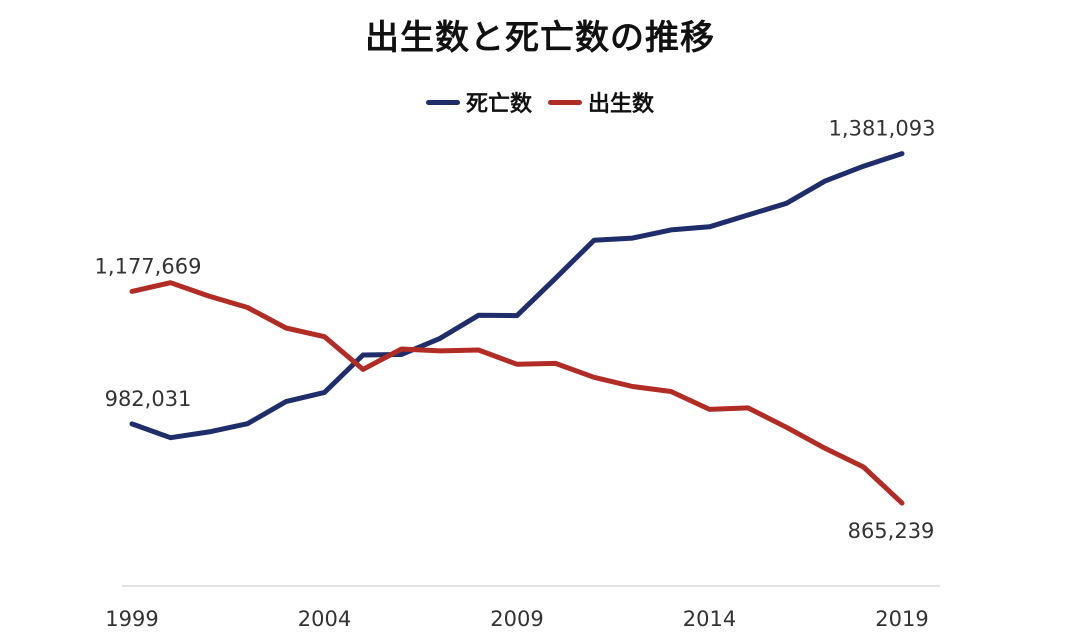 The height and width of the screenshot is (641, 1080). Describe the element at coordinates (565, 102) in the screenshot. I see `legend-swatch-births` at that location.